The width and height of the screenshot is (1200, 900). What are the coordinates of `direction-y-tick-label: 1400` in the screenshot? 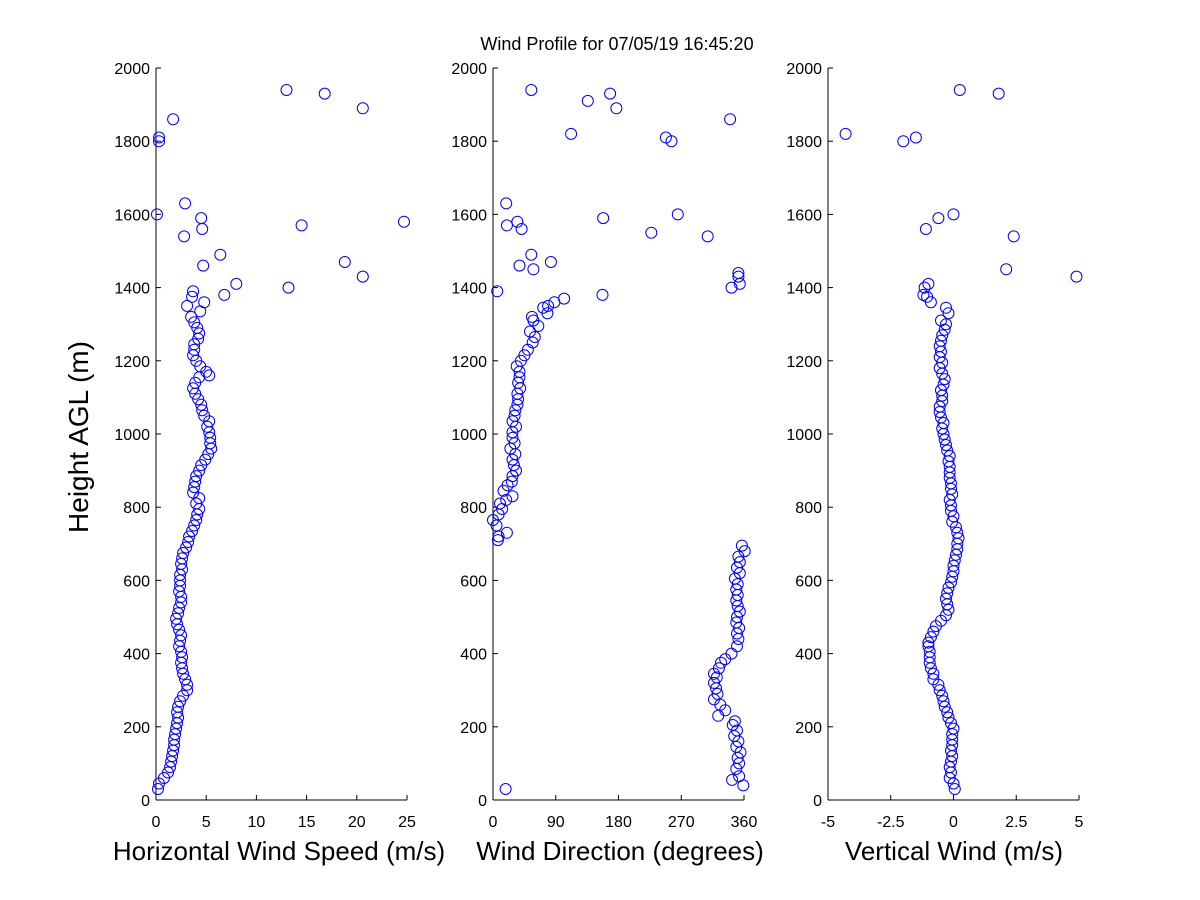 It's located at (469, 289).